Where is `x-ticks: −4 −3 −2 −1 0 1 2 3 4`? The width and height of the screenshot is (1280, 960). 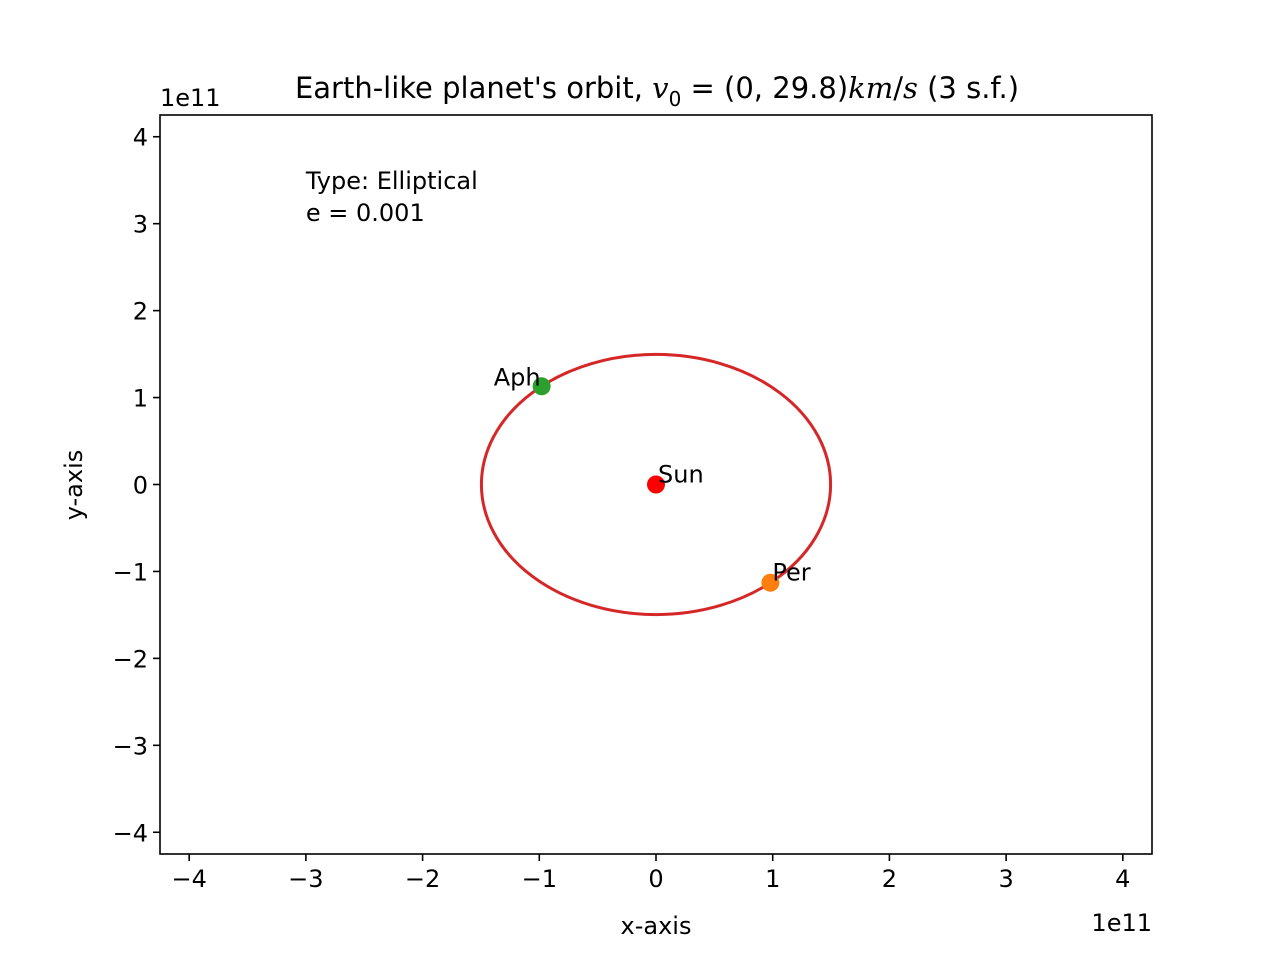
x-ticks: −4 −3 −2 −1 0 1 2 3 4 is located at coordinates (650, 873).